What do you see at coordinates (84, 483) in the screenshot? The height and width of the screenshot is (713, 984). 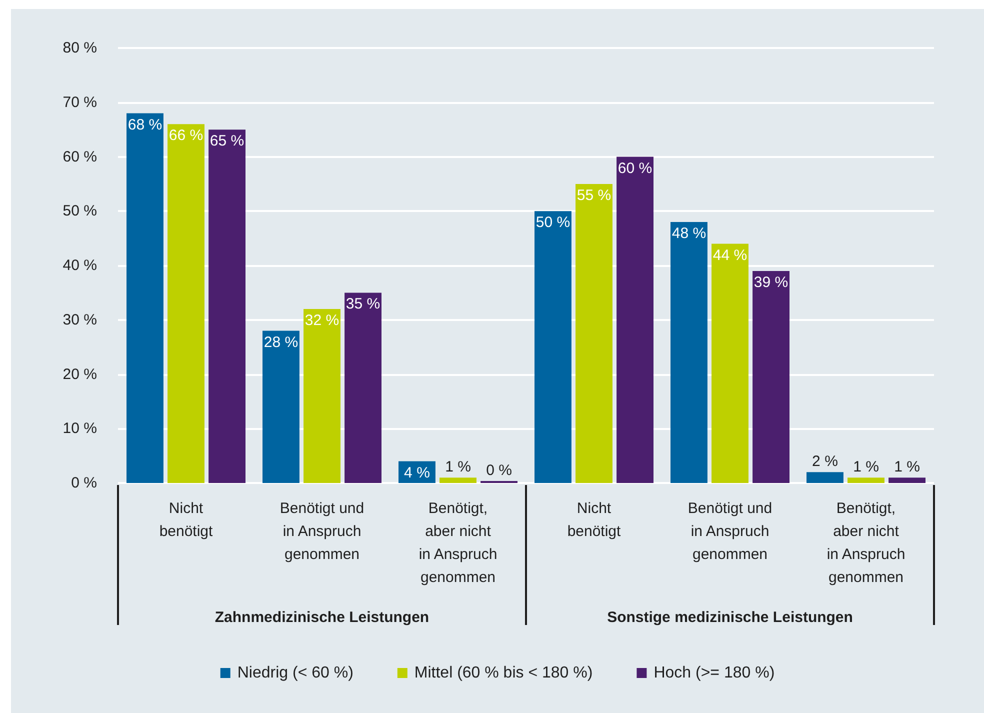 I see `y-tick-label: 0 %` at bounding box center [84, 483].